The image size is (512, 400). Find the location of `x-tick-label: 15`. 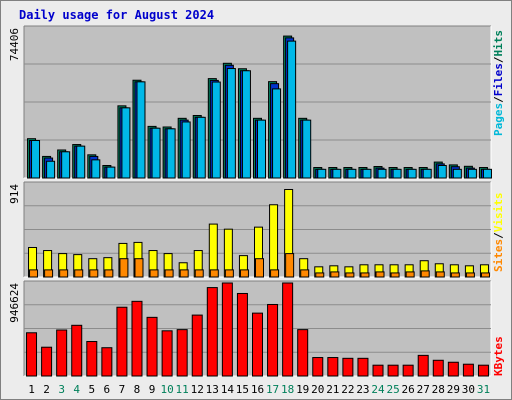

x-tick-label: 15 is located at coordinates (242, 389).